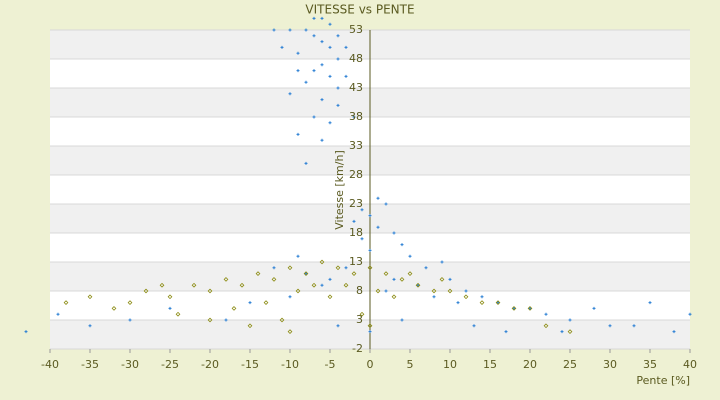 This screenshot has height=400, width=720. What do you see at coordinates (356, 232) in the screenshot?
I see `y-tick-label: 18` at bounding box center [356, 232].